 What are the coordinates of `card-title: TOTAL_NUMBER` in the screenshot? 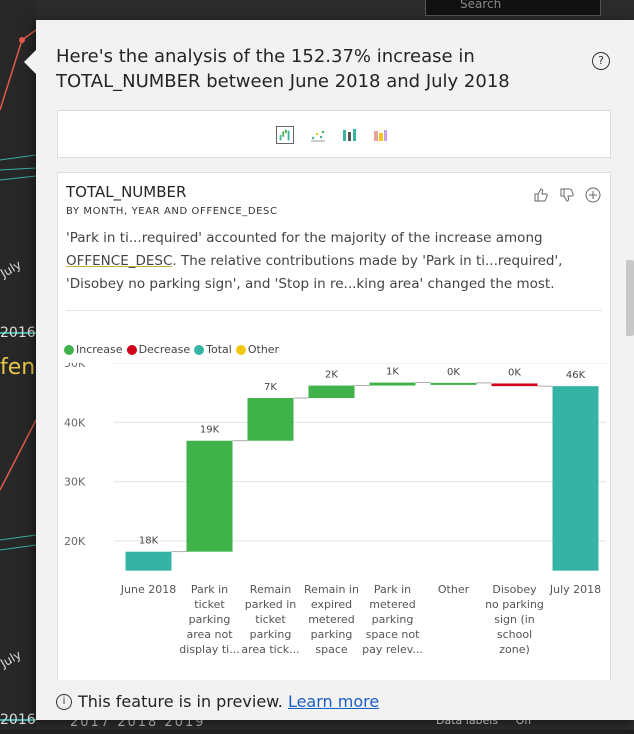 It's located at (126, 192).